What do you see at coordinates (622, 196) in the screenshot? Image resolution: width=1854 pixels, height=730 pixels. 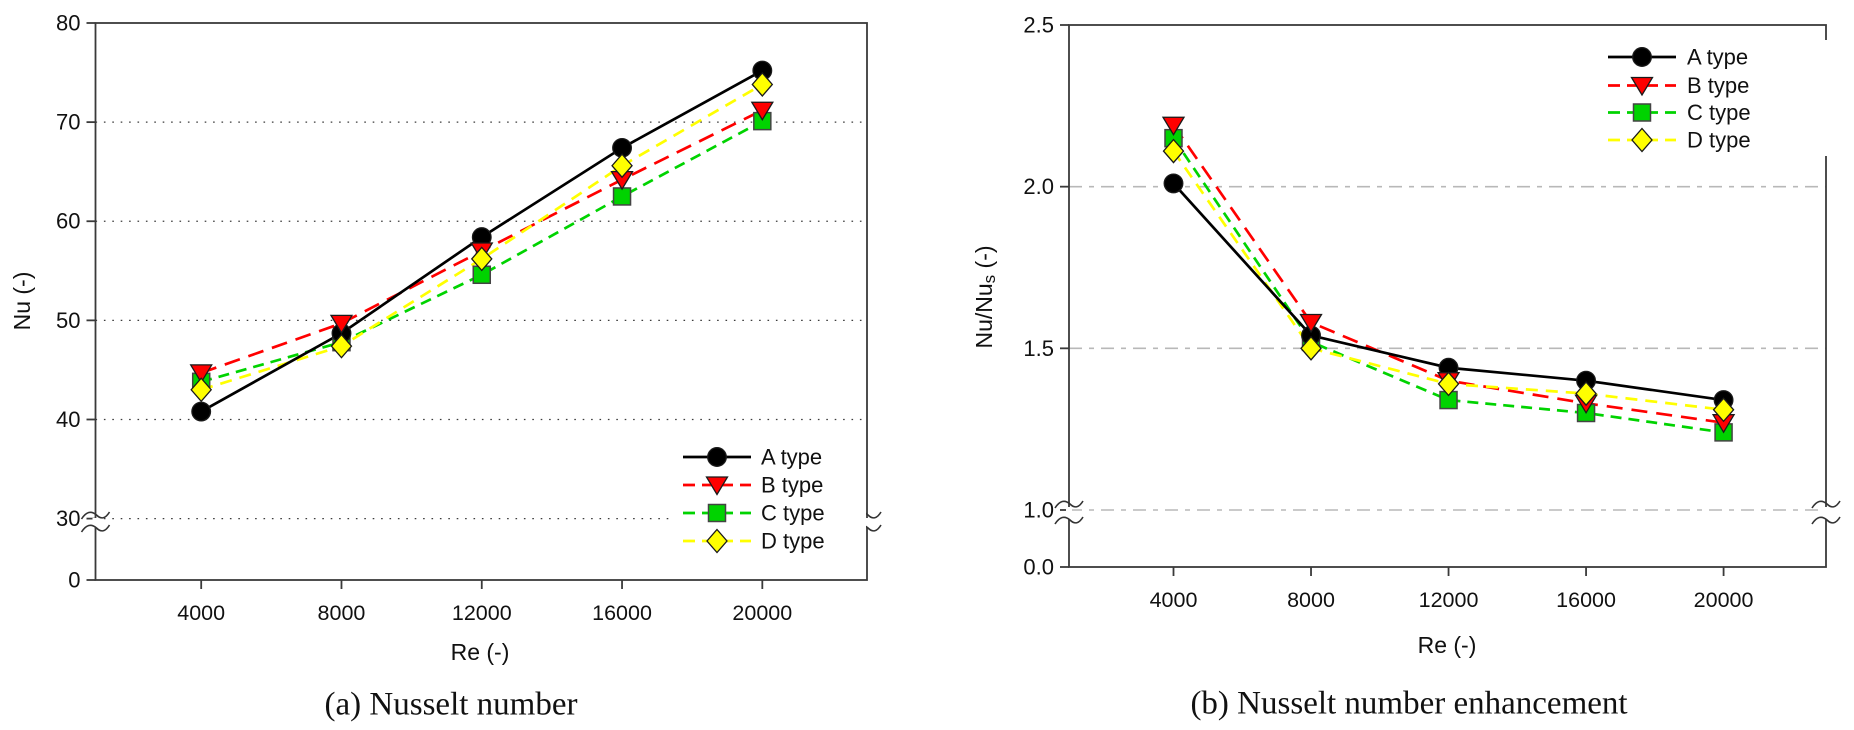 I see `marker-c-type` at bounding box center [622, 196].